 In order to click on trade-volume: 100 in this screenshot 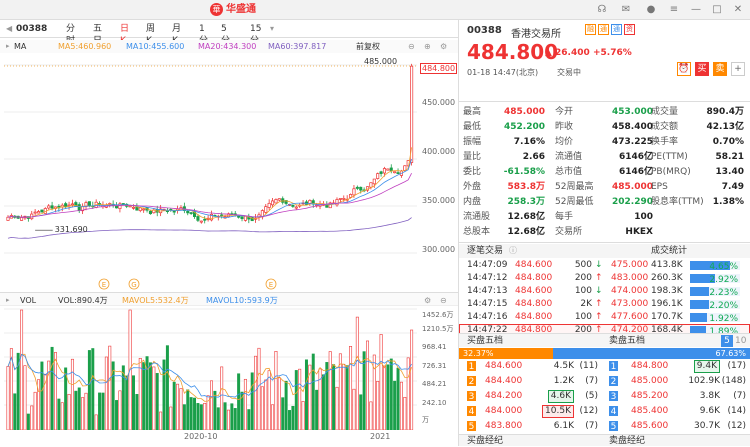, I will do `click(583, 291)`.